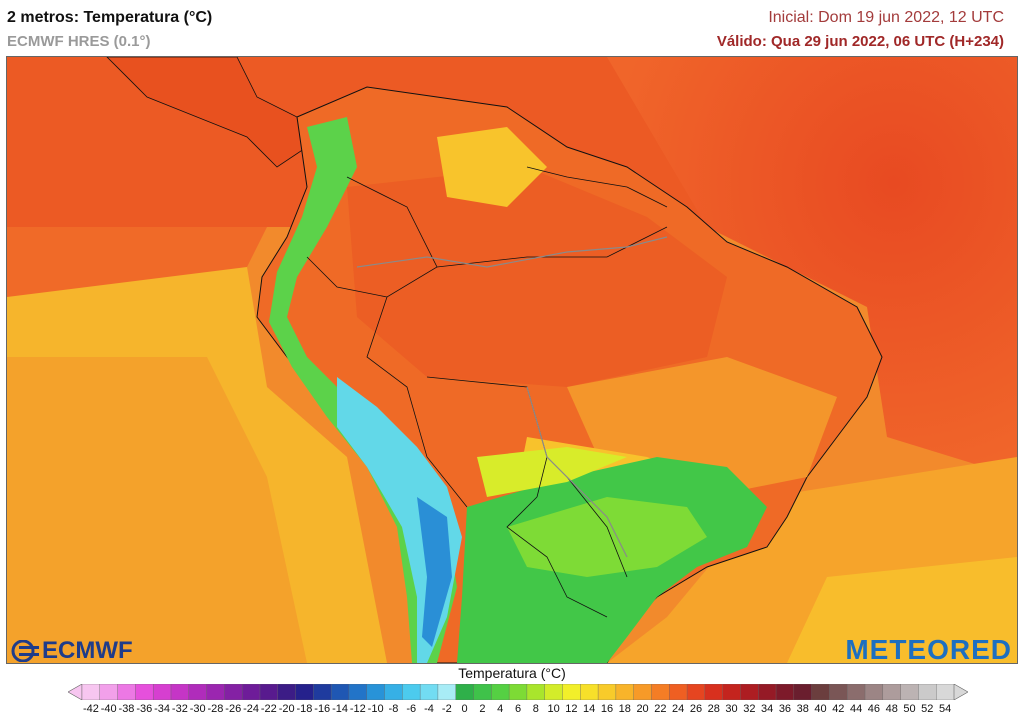 The image size is (1024, 720). I want to click on legend-tick-label: 28, so click(713, 709).